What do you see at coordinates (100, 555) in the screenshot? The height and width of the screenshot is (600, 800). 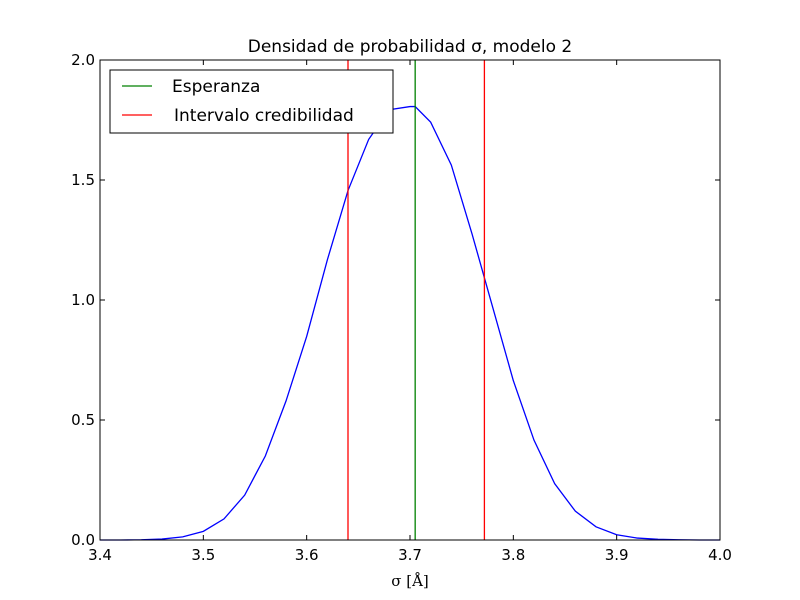 I see `x-tick-label: 3.4` at bounding box center [100, 555].